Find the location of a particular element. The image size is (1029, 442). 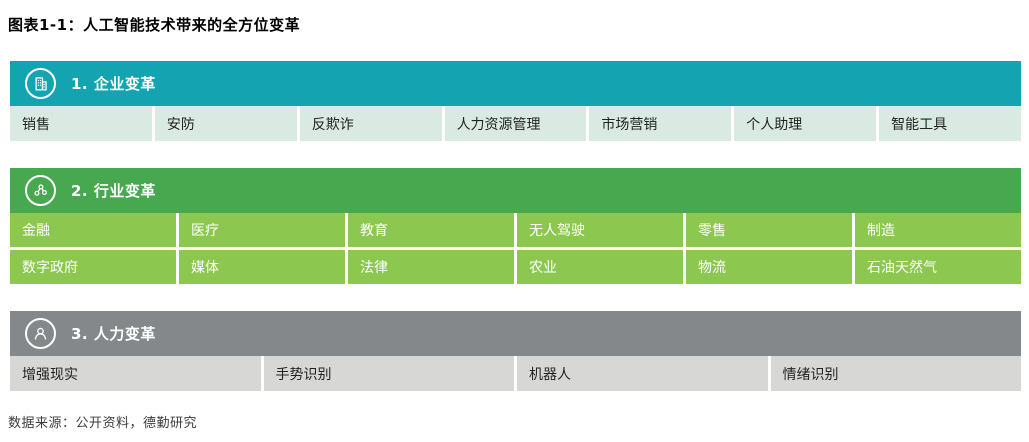

section-human-header: 3. 人力变革 is located at coordinates (515, 333).